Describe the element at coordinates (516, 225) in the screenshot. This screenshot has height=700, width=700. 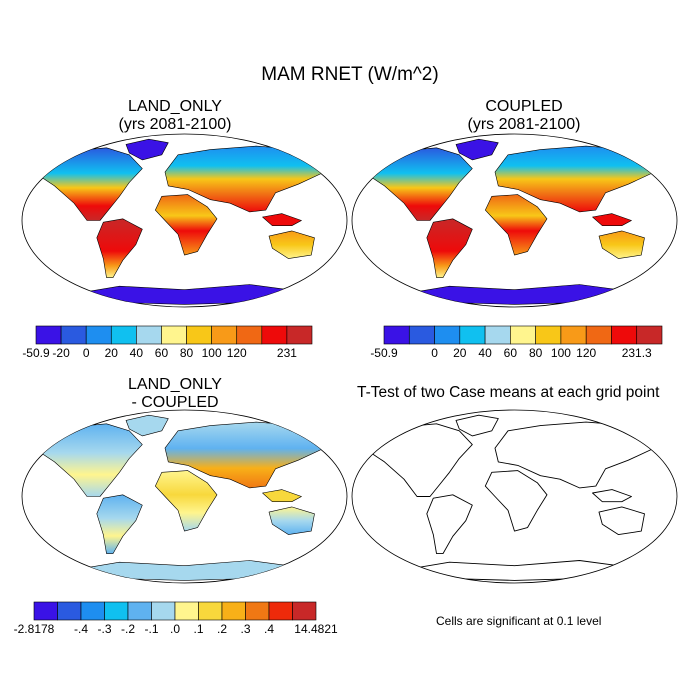
I see `coupled-africa` at that location.